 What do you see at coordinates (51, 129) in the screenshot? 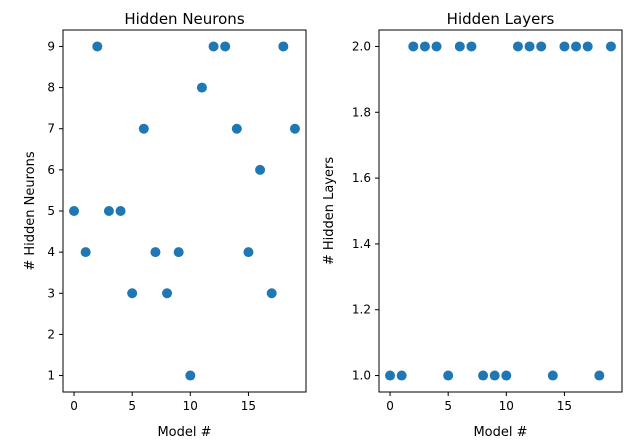
I see `y-tick-label: 7` at bounding box center [51, 129].